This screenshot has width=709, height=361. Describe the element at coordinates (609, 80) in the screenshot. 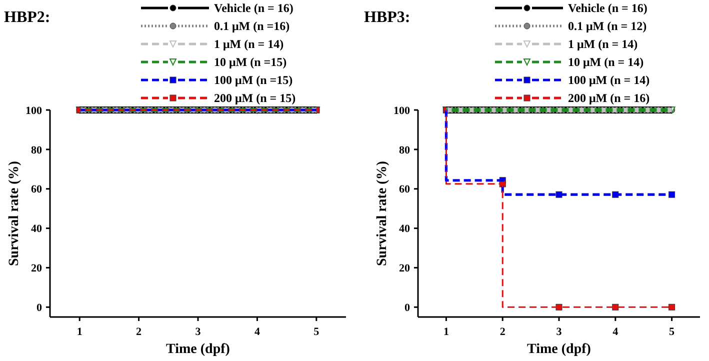

I see `legend-label: 100 μM (n = 14)` at that location.